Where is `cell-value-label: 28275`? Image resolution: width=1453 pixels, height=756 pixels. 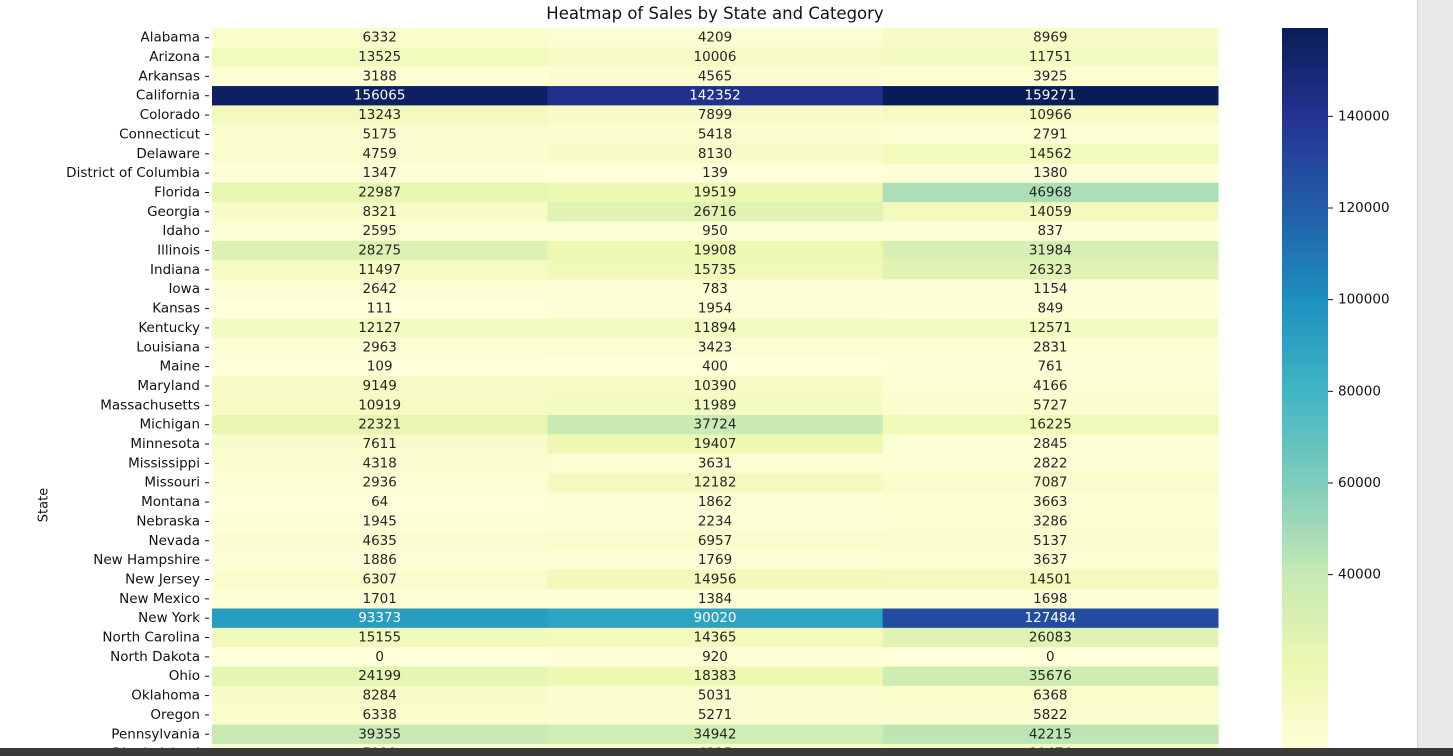
cell-value-label: 28275 is located at coordinates (379, 251).